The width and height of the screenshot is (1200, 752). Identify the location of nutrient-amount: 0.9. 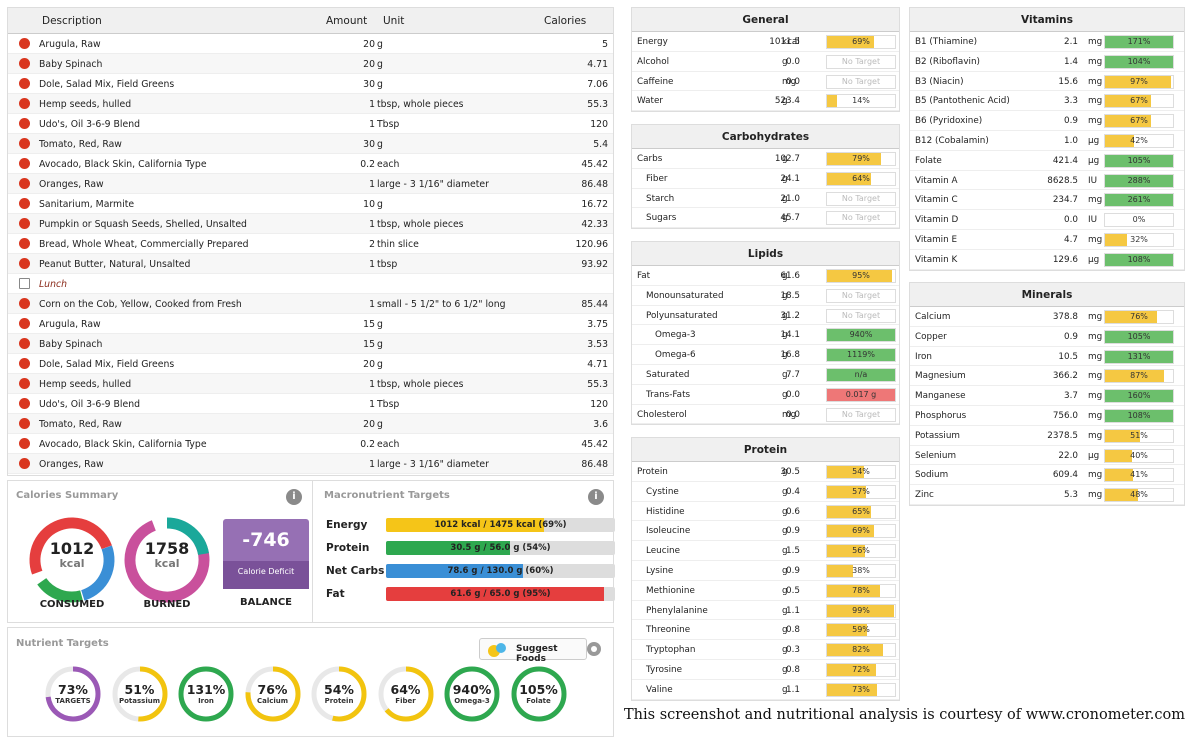
(793, 570).